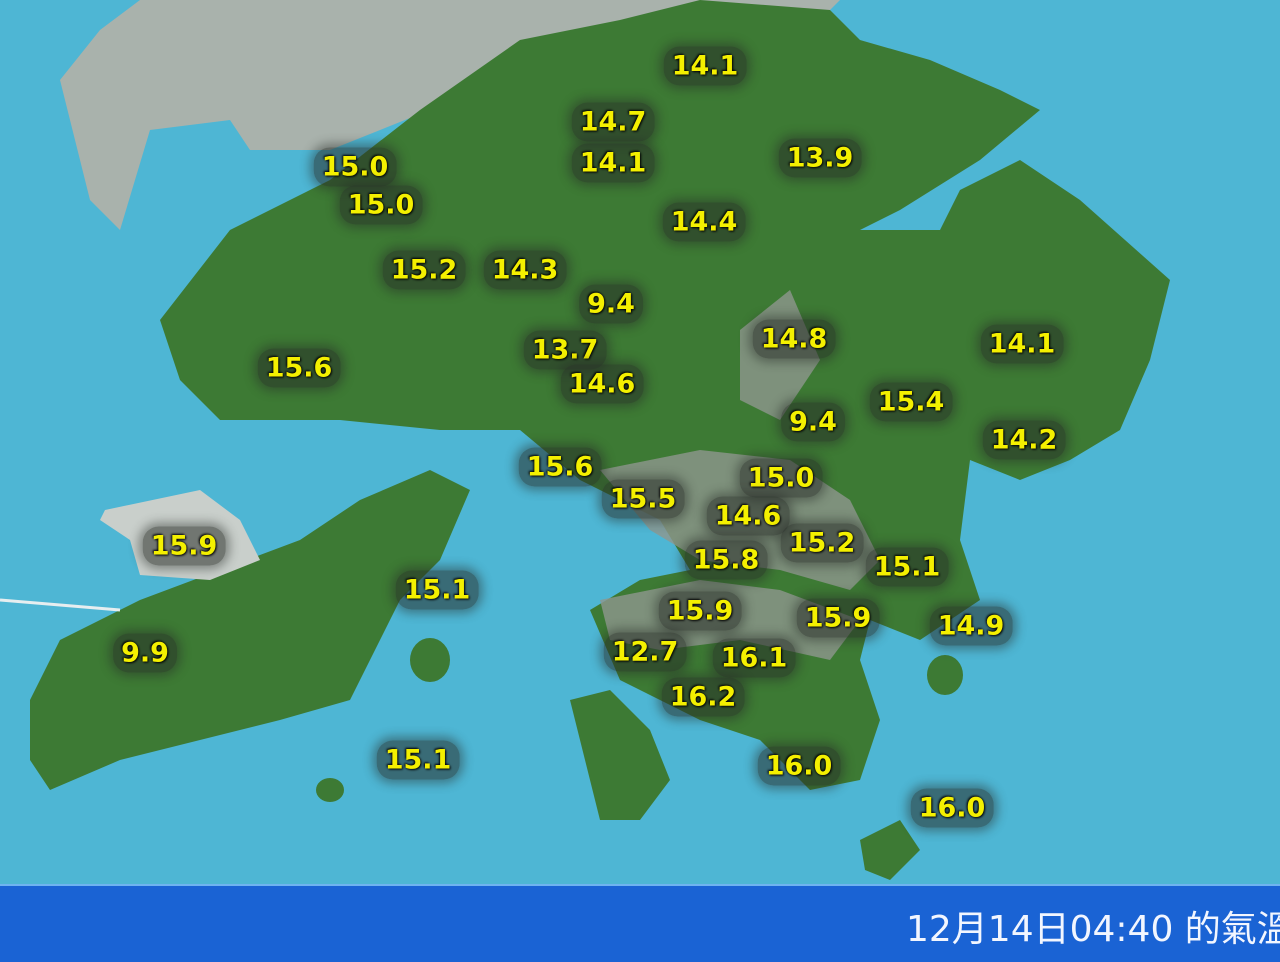  I want to click on station-temperature: 14.9, so click(971, 626).